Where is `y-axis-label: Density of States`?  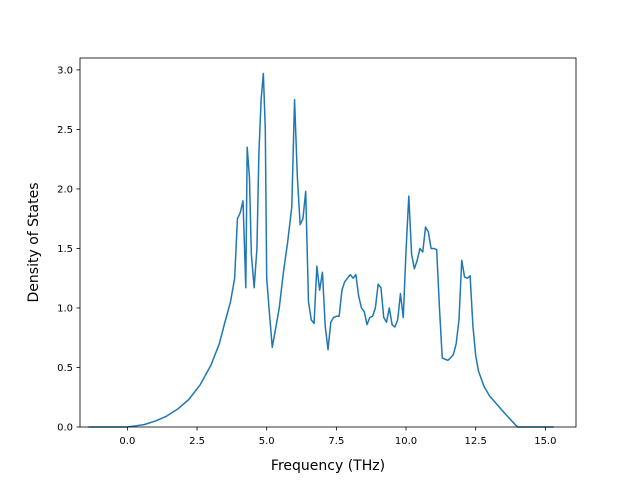 y-axis-label: Density of States is located at coordinates (34, 243).